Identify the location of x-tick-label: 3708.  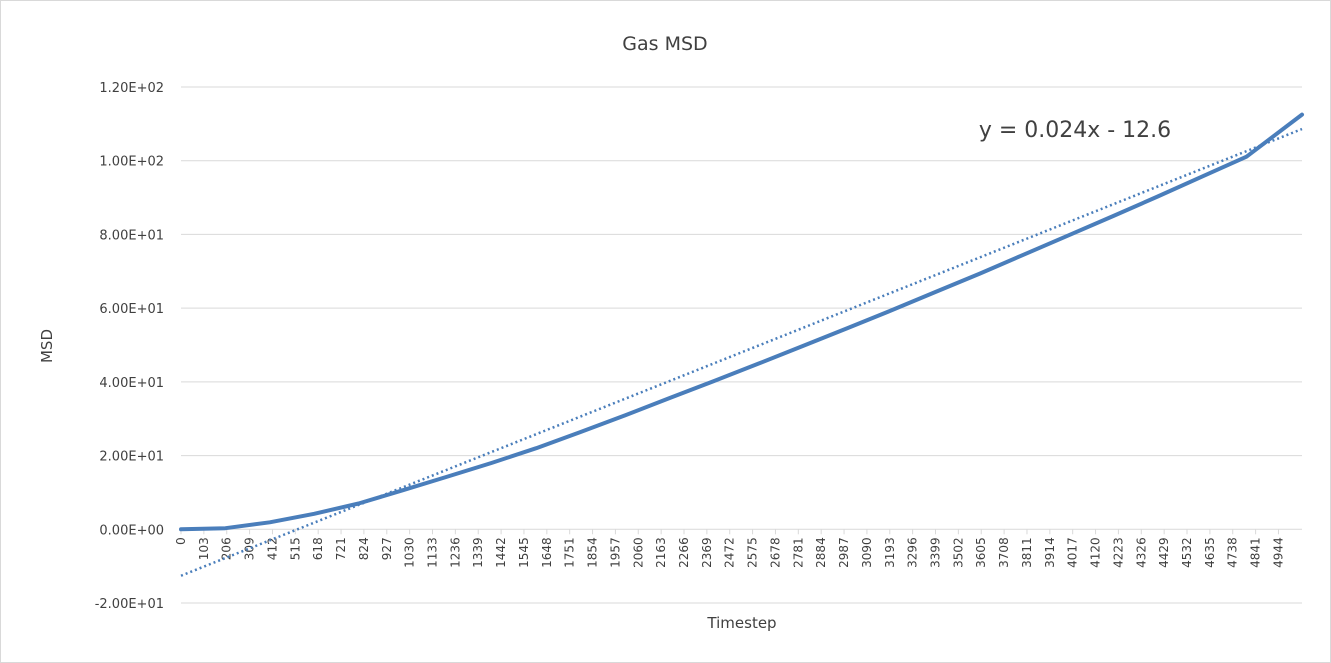
(1004, 552).